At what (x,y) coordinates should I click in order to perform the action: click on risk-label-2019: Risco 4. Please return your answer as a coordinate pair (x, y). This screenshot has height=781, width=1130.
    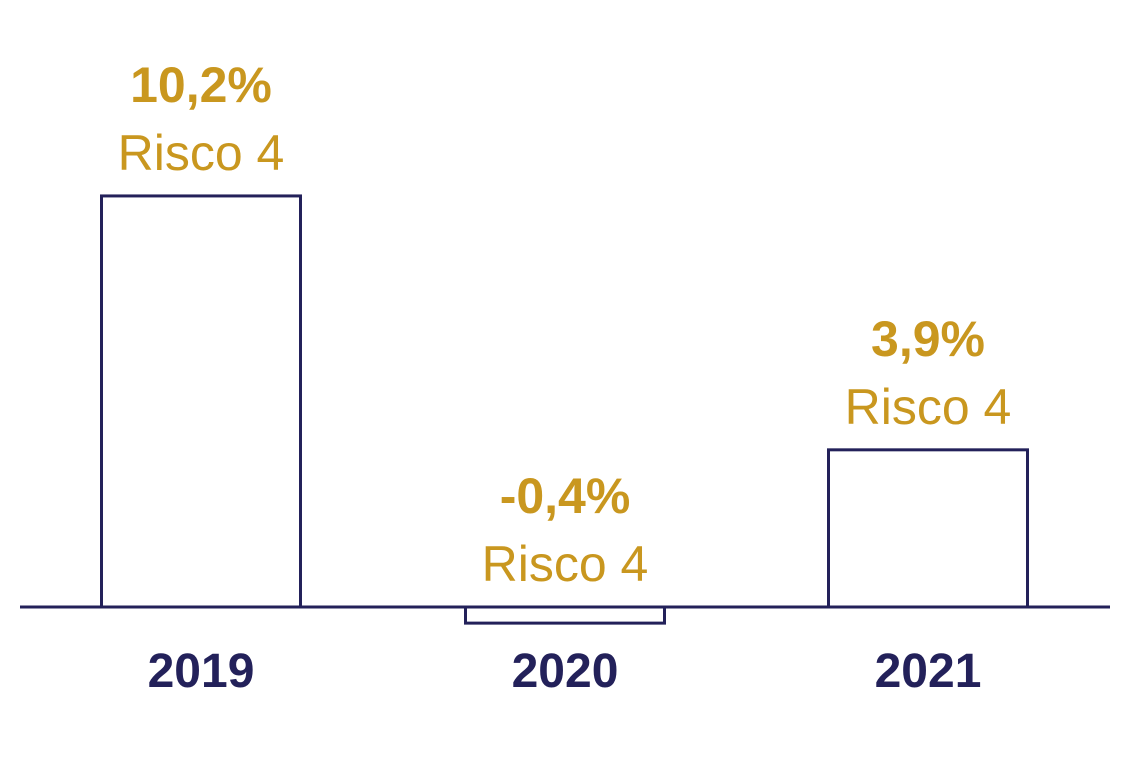
    Looking at the image, I should click on (201, 153).